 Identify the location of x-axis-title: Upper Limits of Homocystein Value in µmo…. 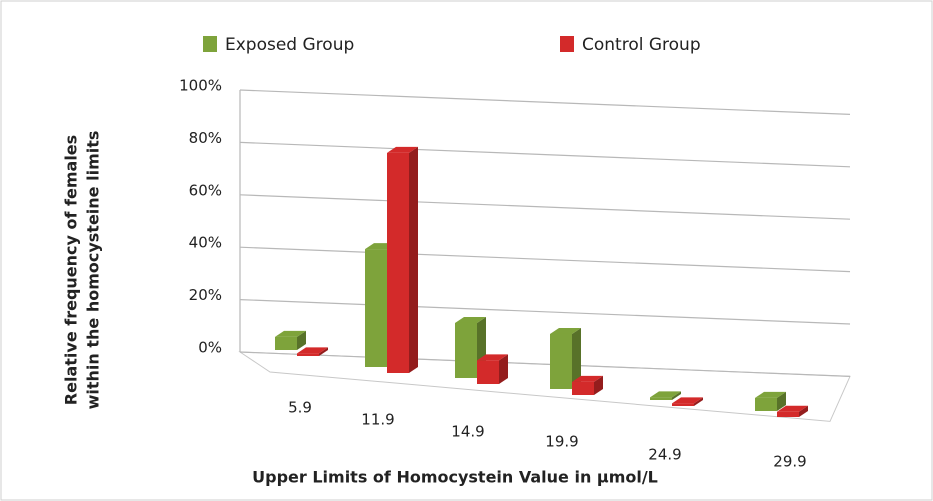
(455, 477).